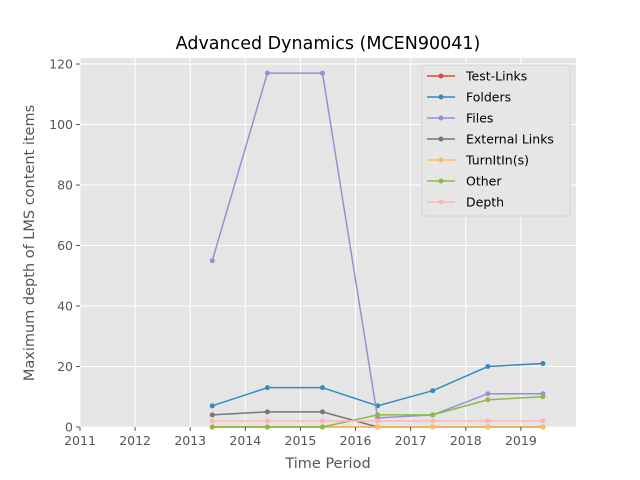 This screenshot has height=480, width=640. Describe the element at coordinates (484, 181) in the screenshot. I see `legend-label: Other` at that location.